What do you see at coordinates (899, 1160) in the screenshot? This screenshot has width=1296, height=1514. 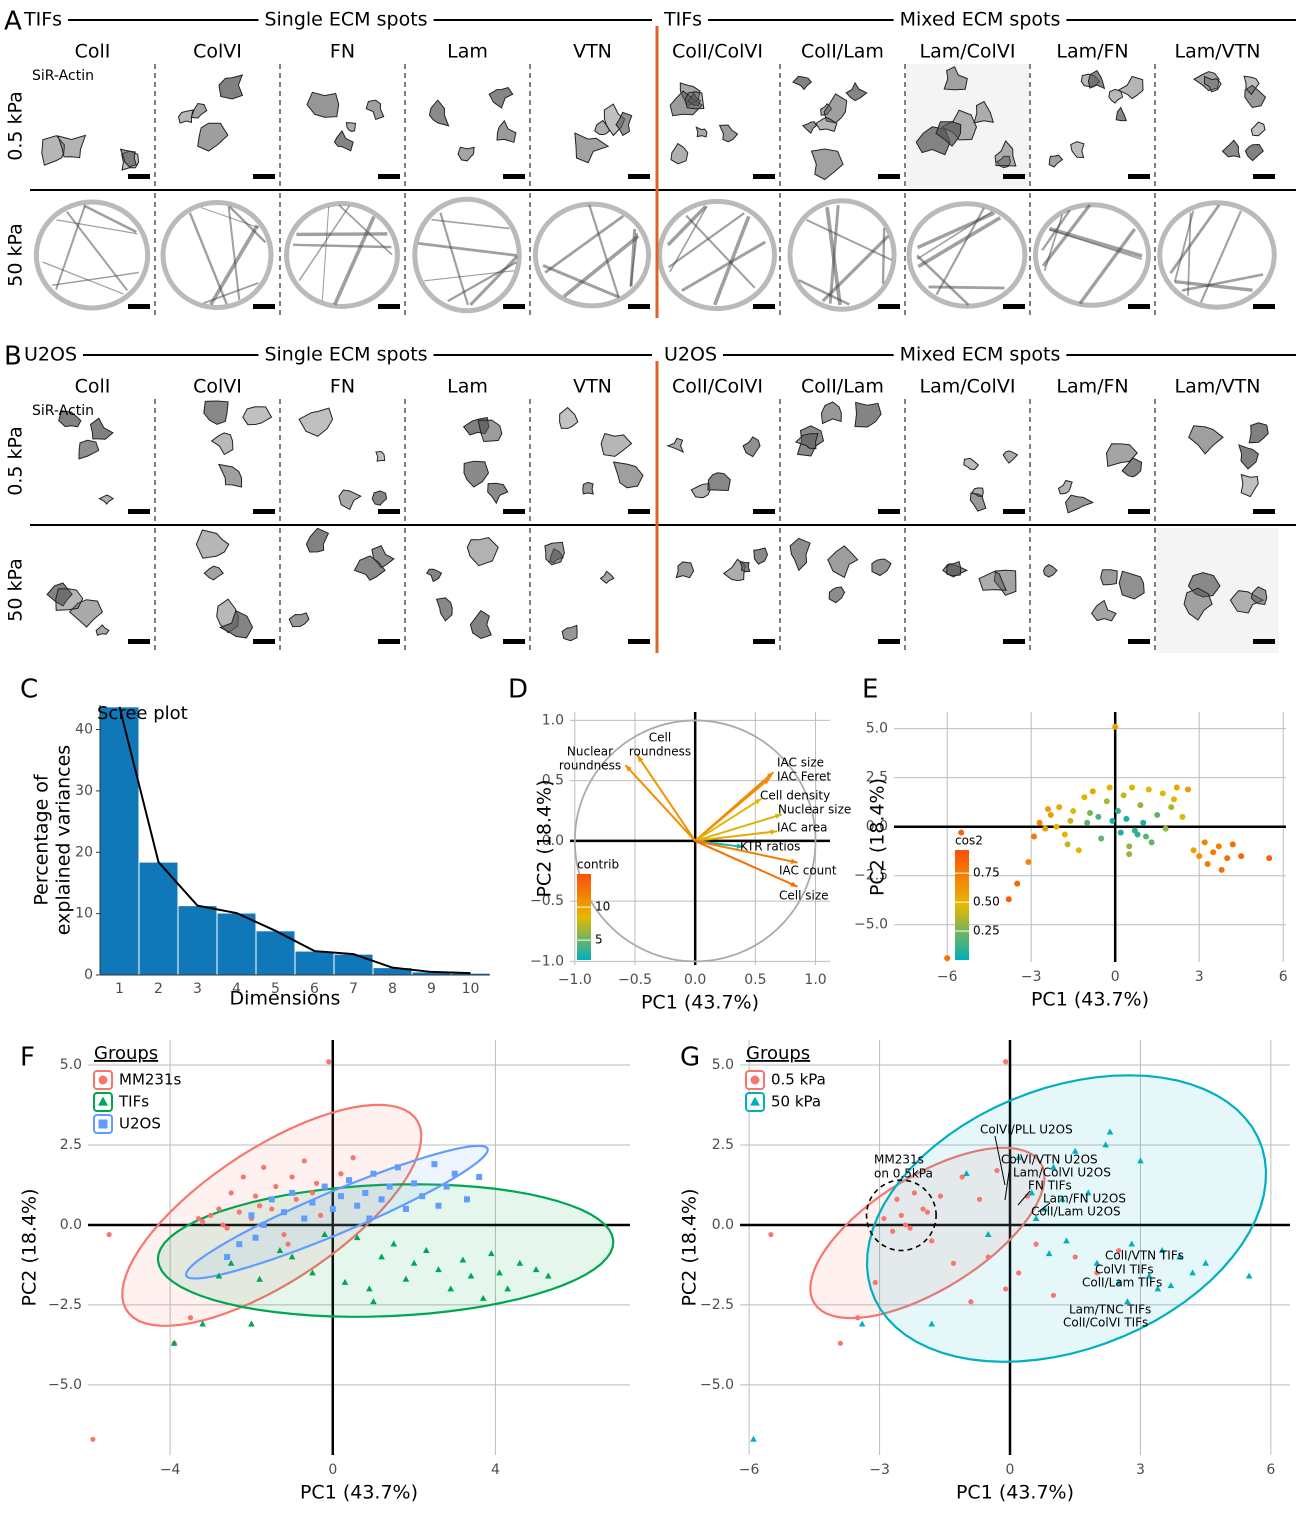 I see `highlight-label: MM231s` at bounding box center [899, 1160].